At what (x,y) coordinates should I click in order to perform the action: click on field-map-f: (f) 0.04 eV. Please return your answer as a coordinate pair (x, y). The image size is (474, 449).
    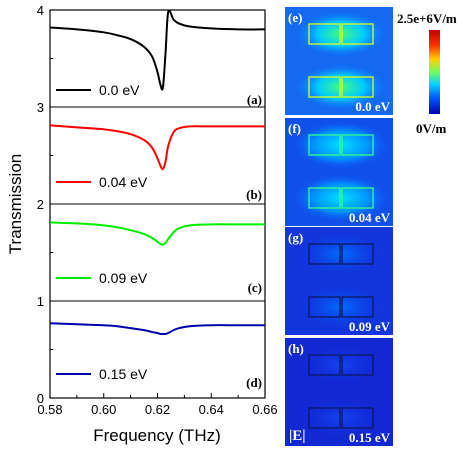
    Looking at the image, I should click on (339, 172).